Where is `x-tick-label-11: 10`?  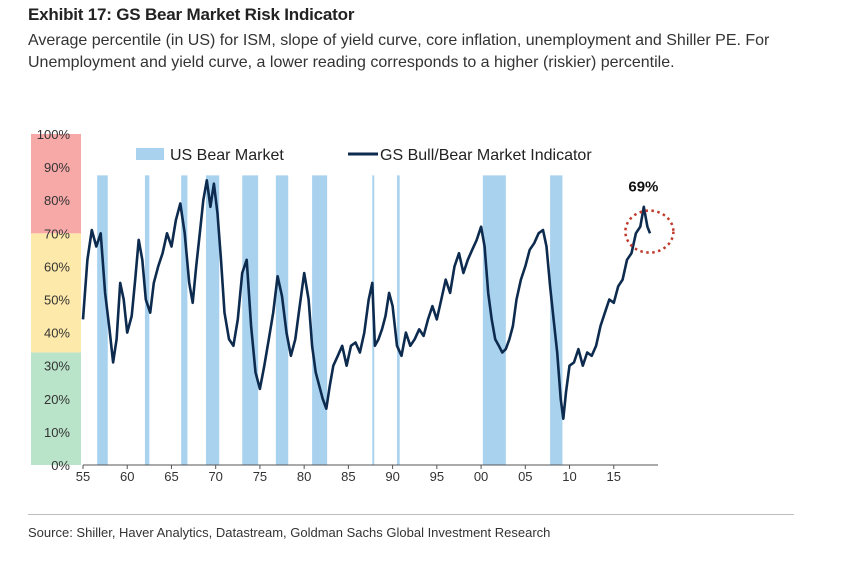
x-tick-label-11: 10 is located at coordinates (569, 476).